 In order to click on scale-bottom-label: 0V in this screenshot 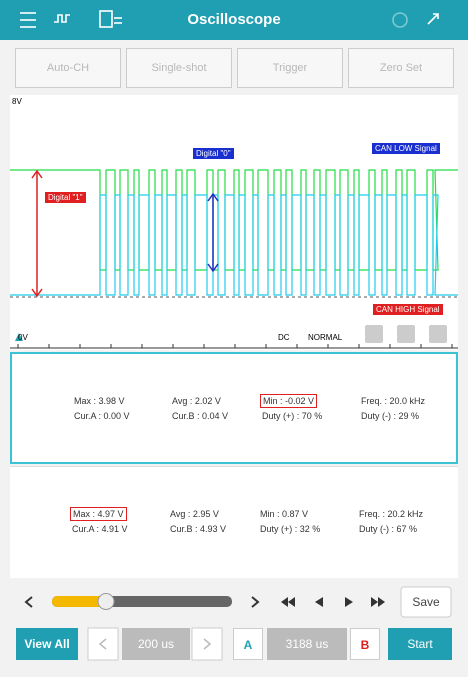, I will do `click(23, 337)`.